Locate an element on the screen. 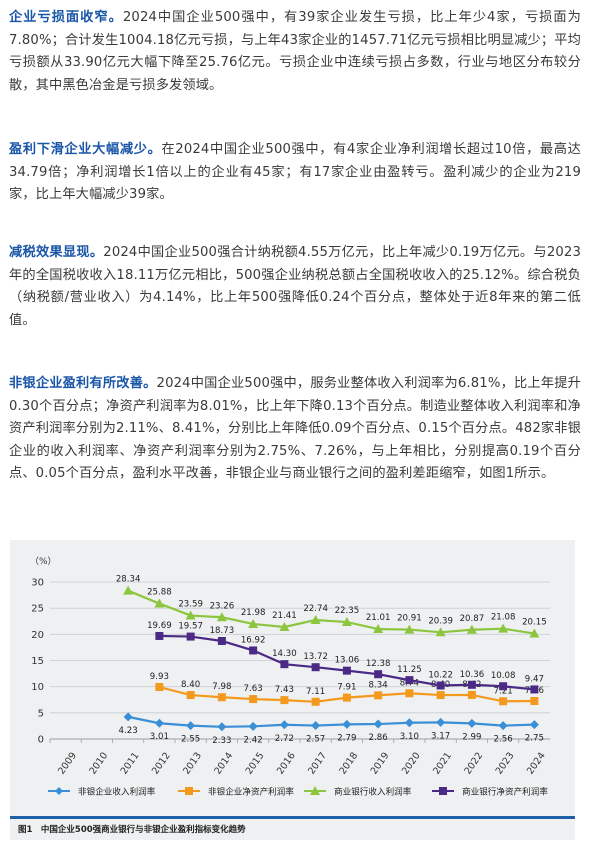 This screenshot has height=844, width=589. y-tick-label: 5 is located at coordinates (41, 713).